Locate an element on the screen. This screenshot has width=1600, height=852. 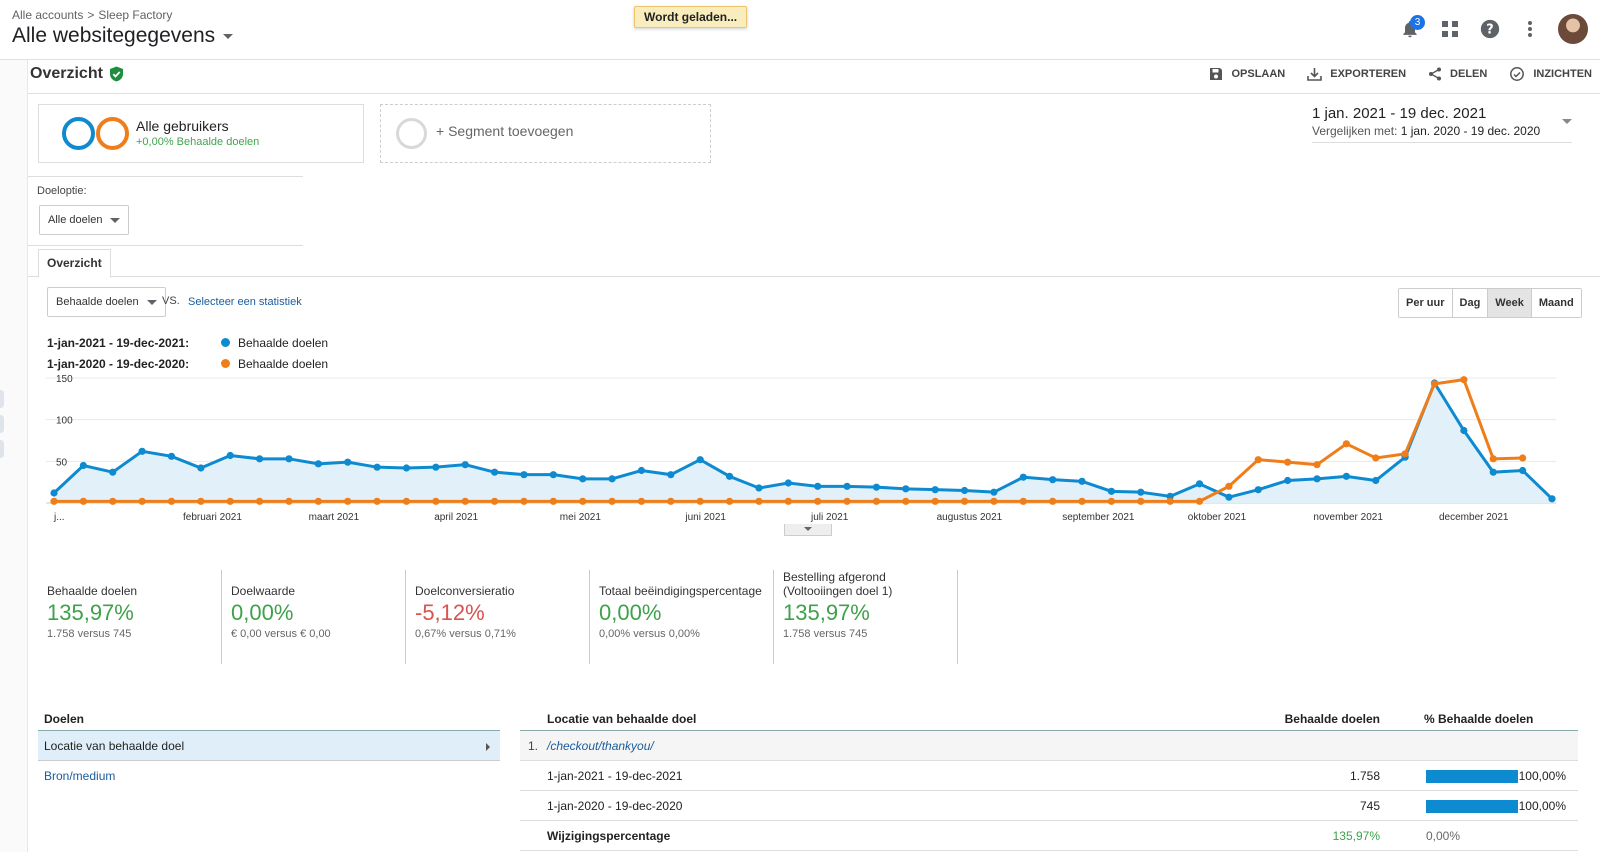
scorecard: Behaalde doelen 135,97% 1.758 versus 745 is located at coordinates (130, 617).